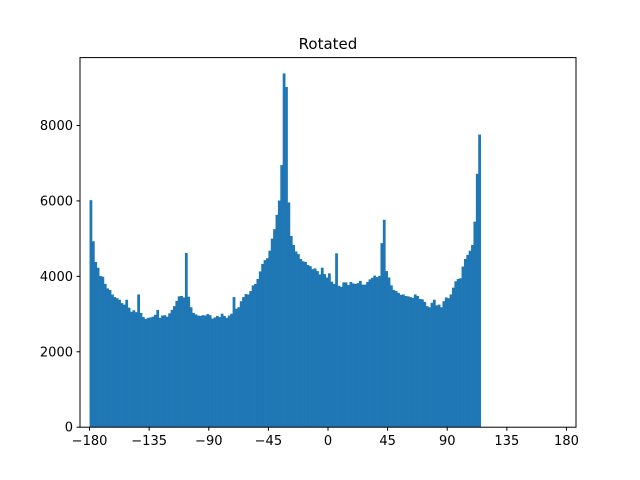 This screenshot has width=640, height=480. Describe the element at coordinates (56, 126) in the screenshot. I see `y-tick-label: 8000` at that location.